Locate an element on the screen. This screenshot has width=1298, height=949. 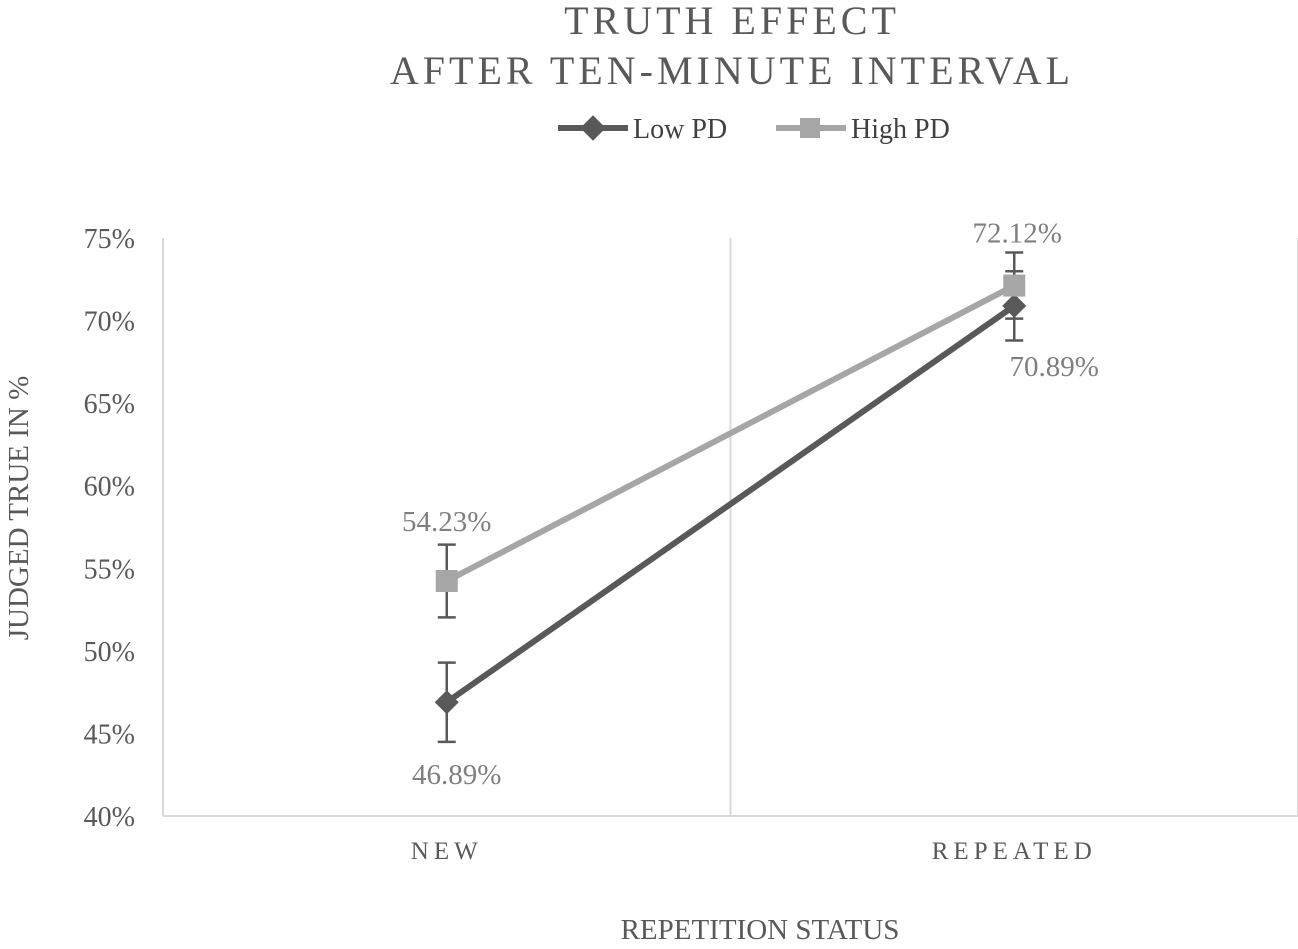
y-tick-label: 50% is located at coordinates (109, 652).